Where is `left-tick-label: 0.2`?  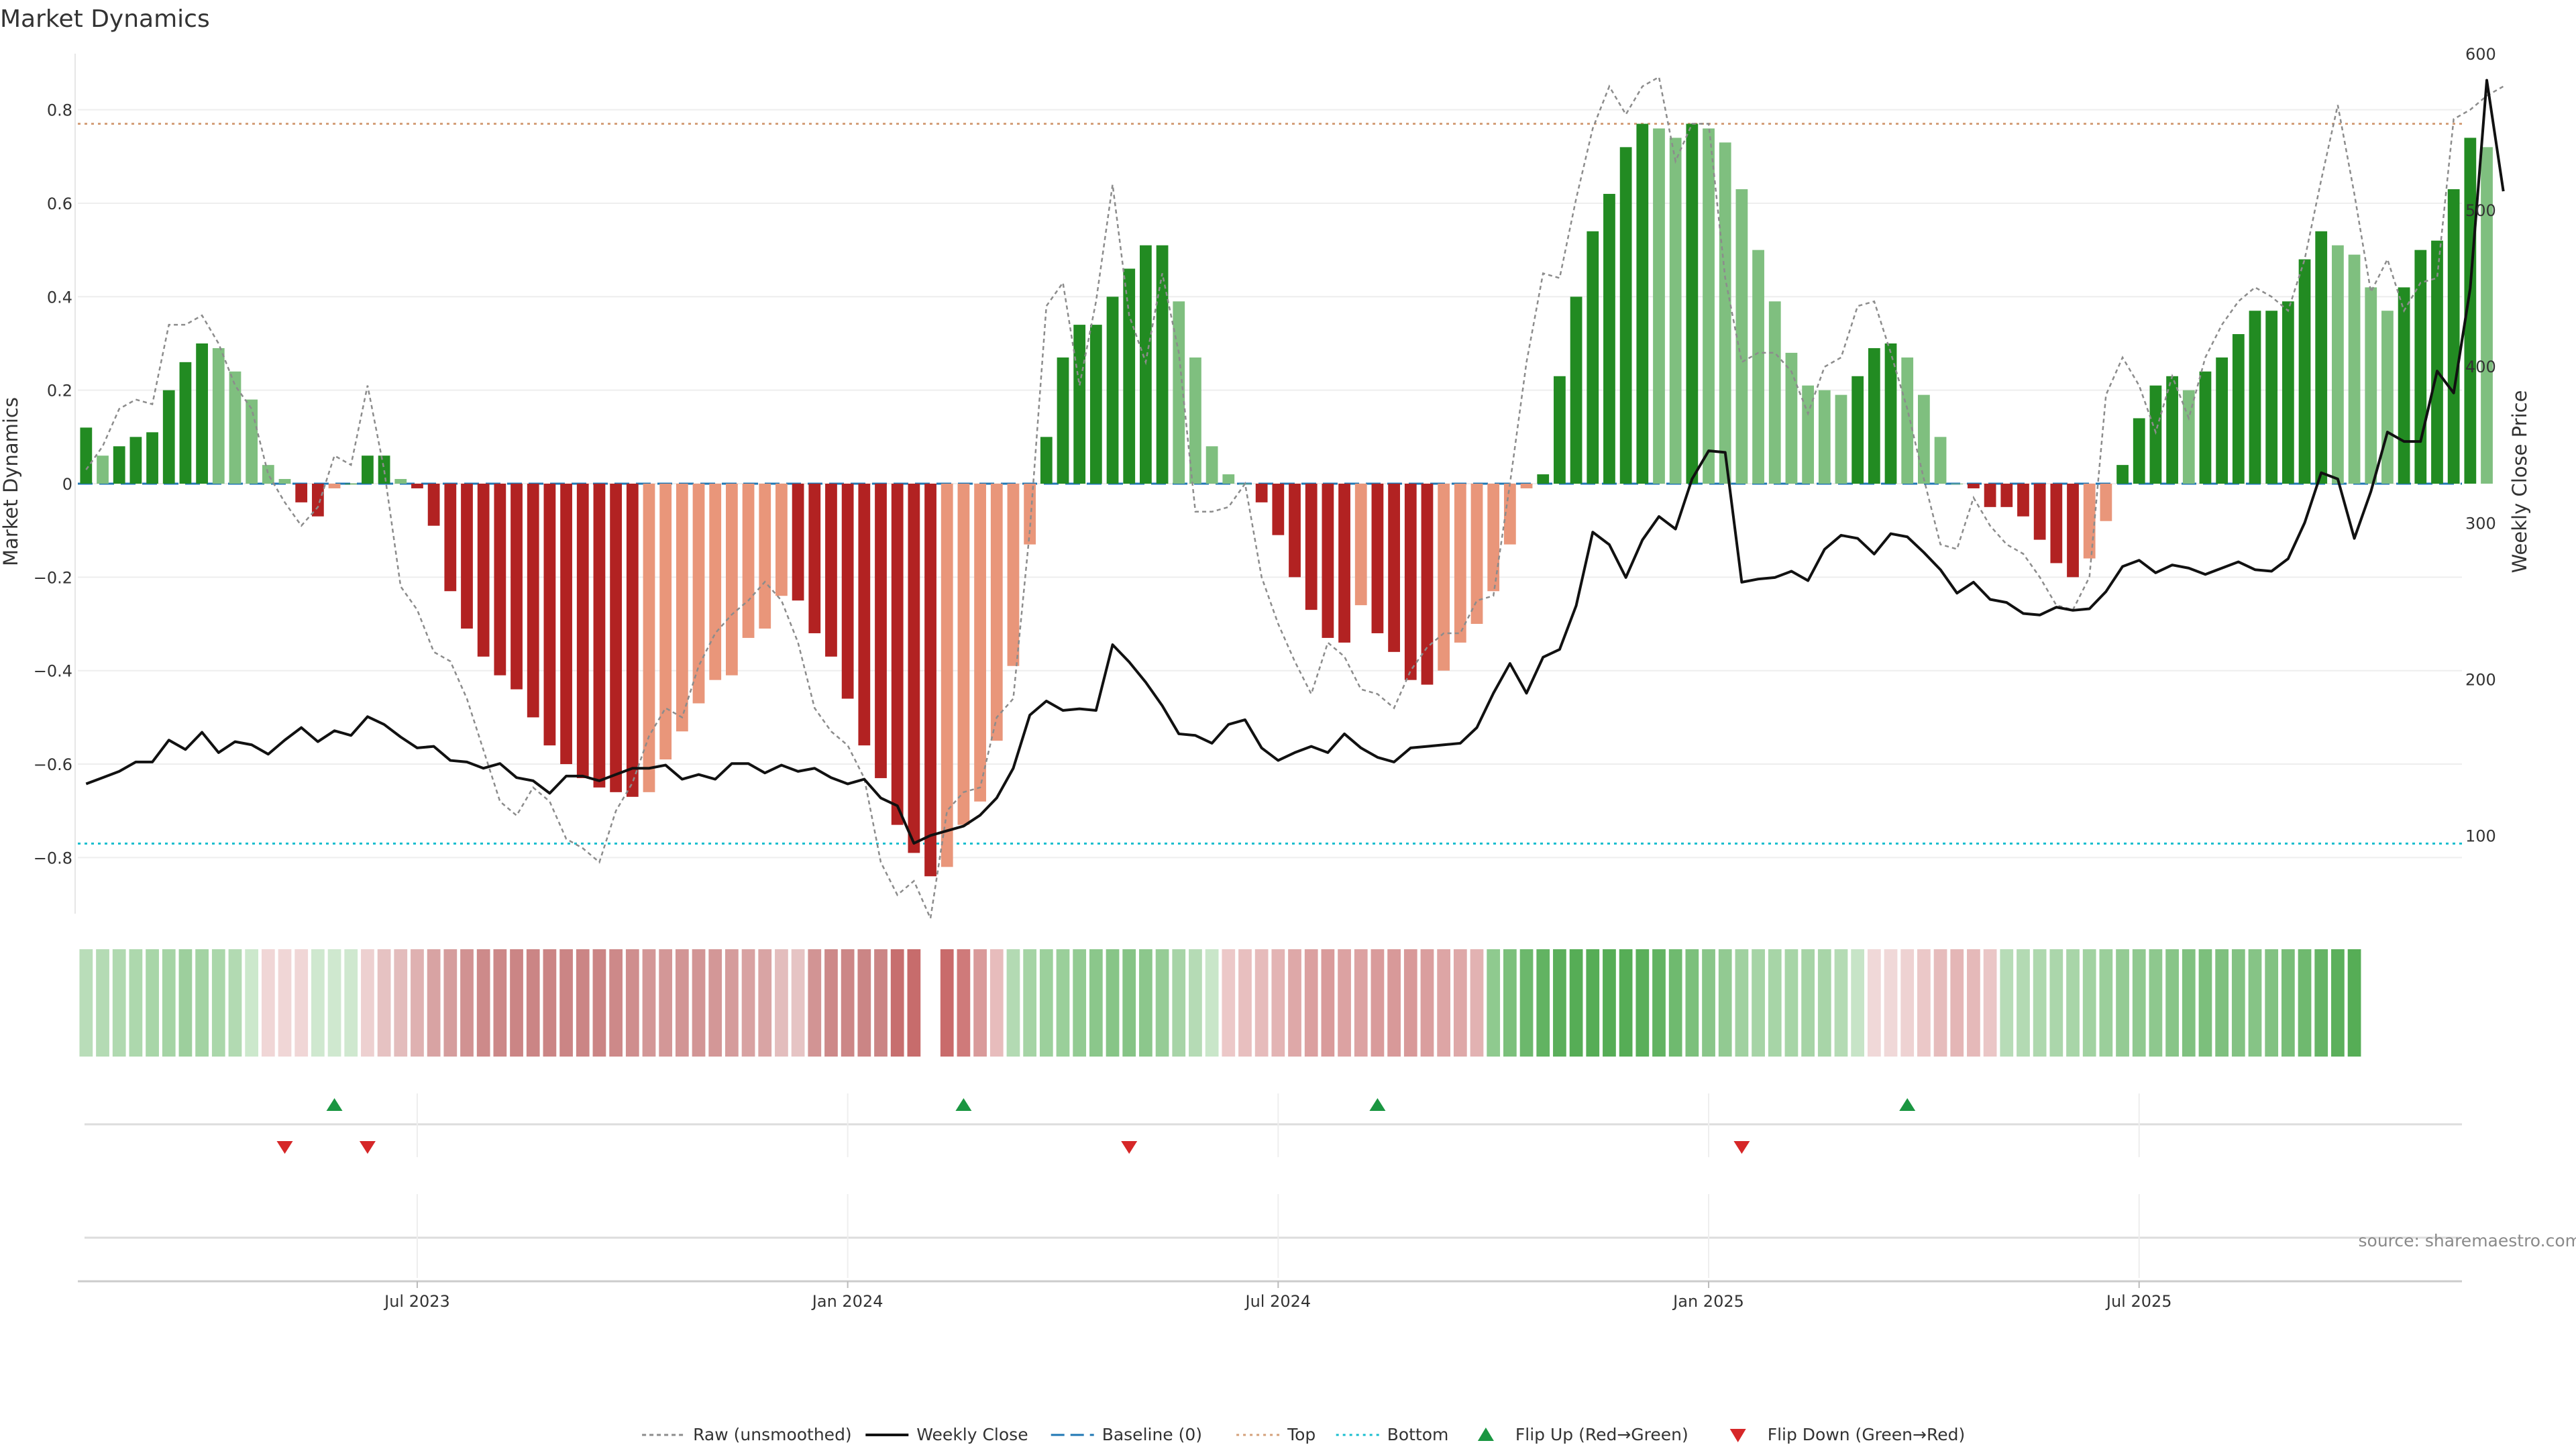 left-tick-label: 0.2 is located at coordinates (59, 391).